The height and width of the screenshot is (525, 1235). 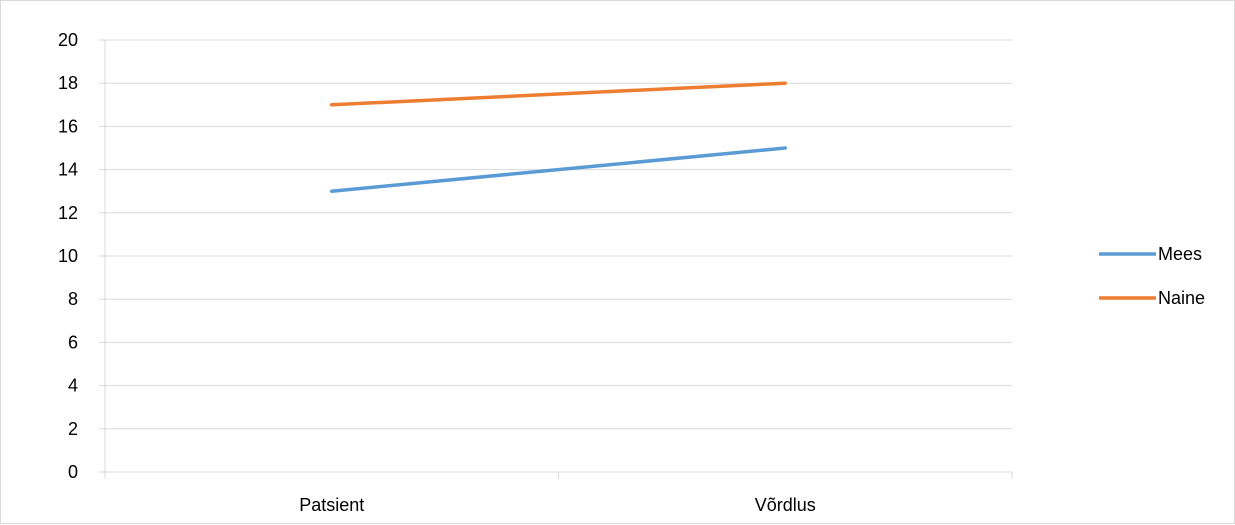 What do you see at coordinates (1181, 298) in the screenshot?
I see `legend-label-naine: Naine` at bounding box center [1181, 298].